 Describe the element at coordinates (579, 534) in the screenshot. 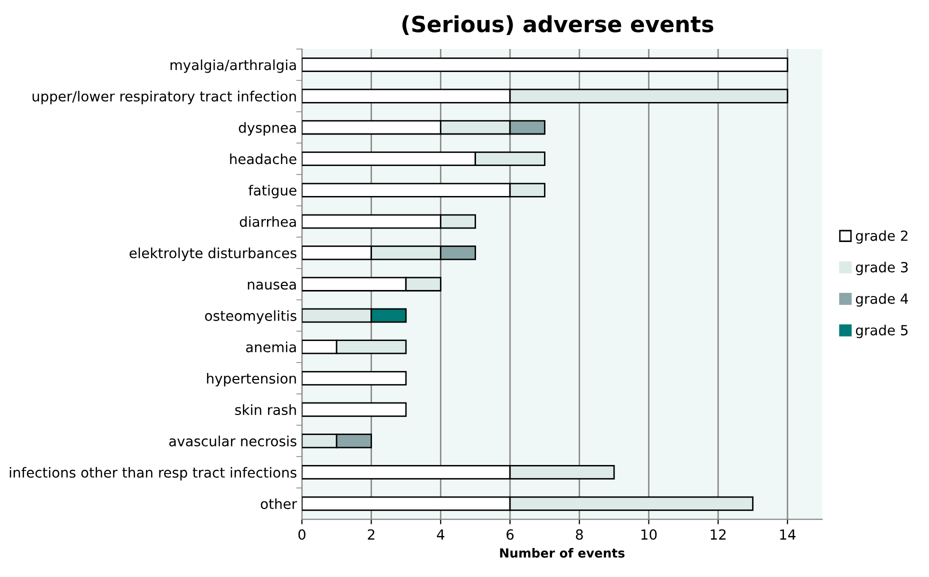

I see `x-tick-label: 8` at that location.